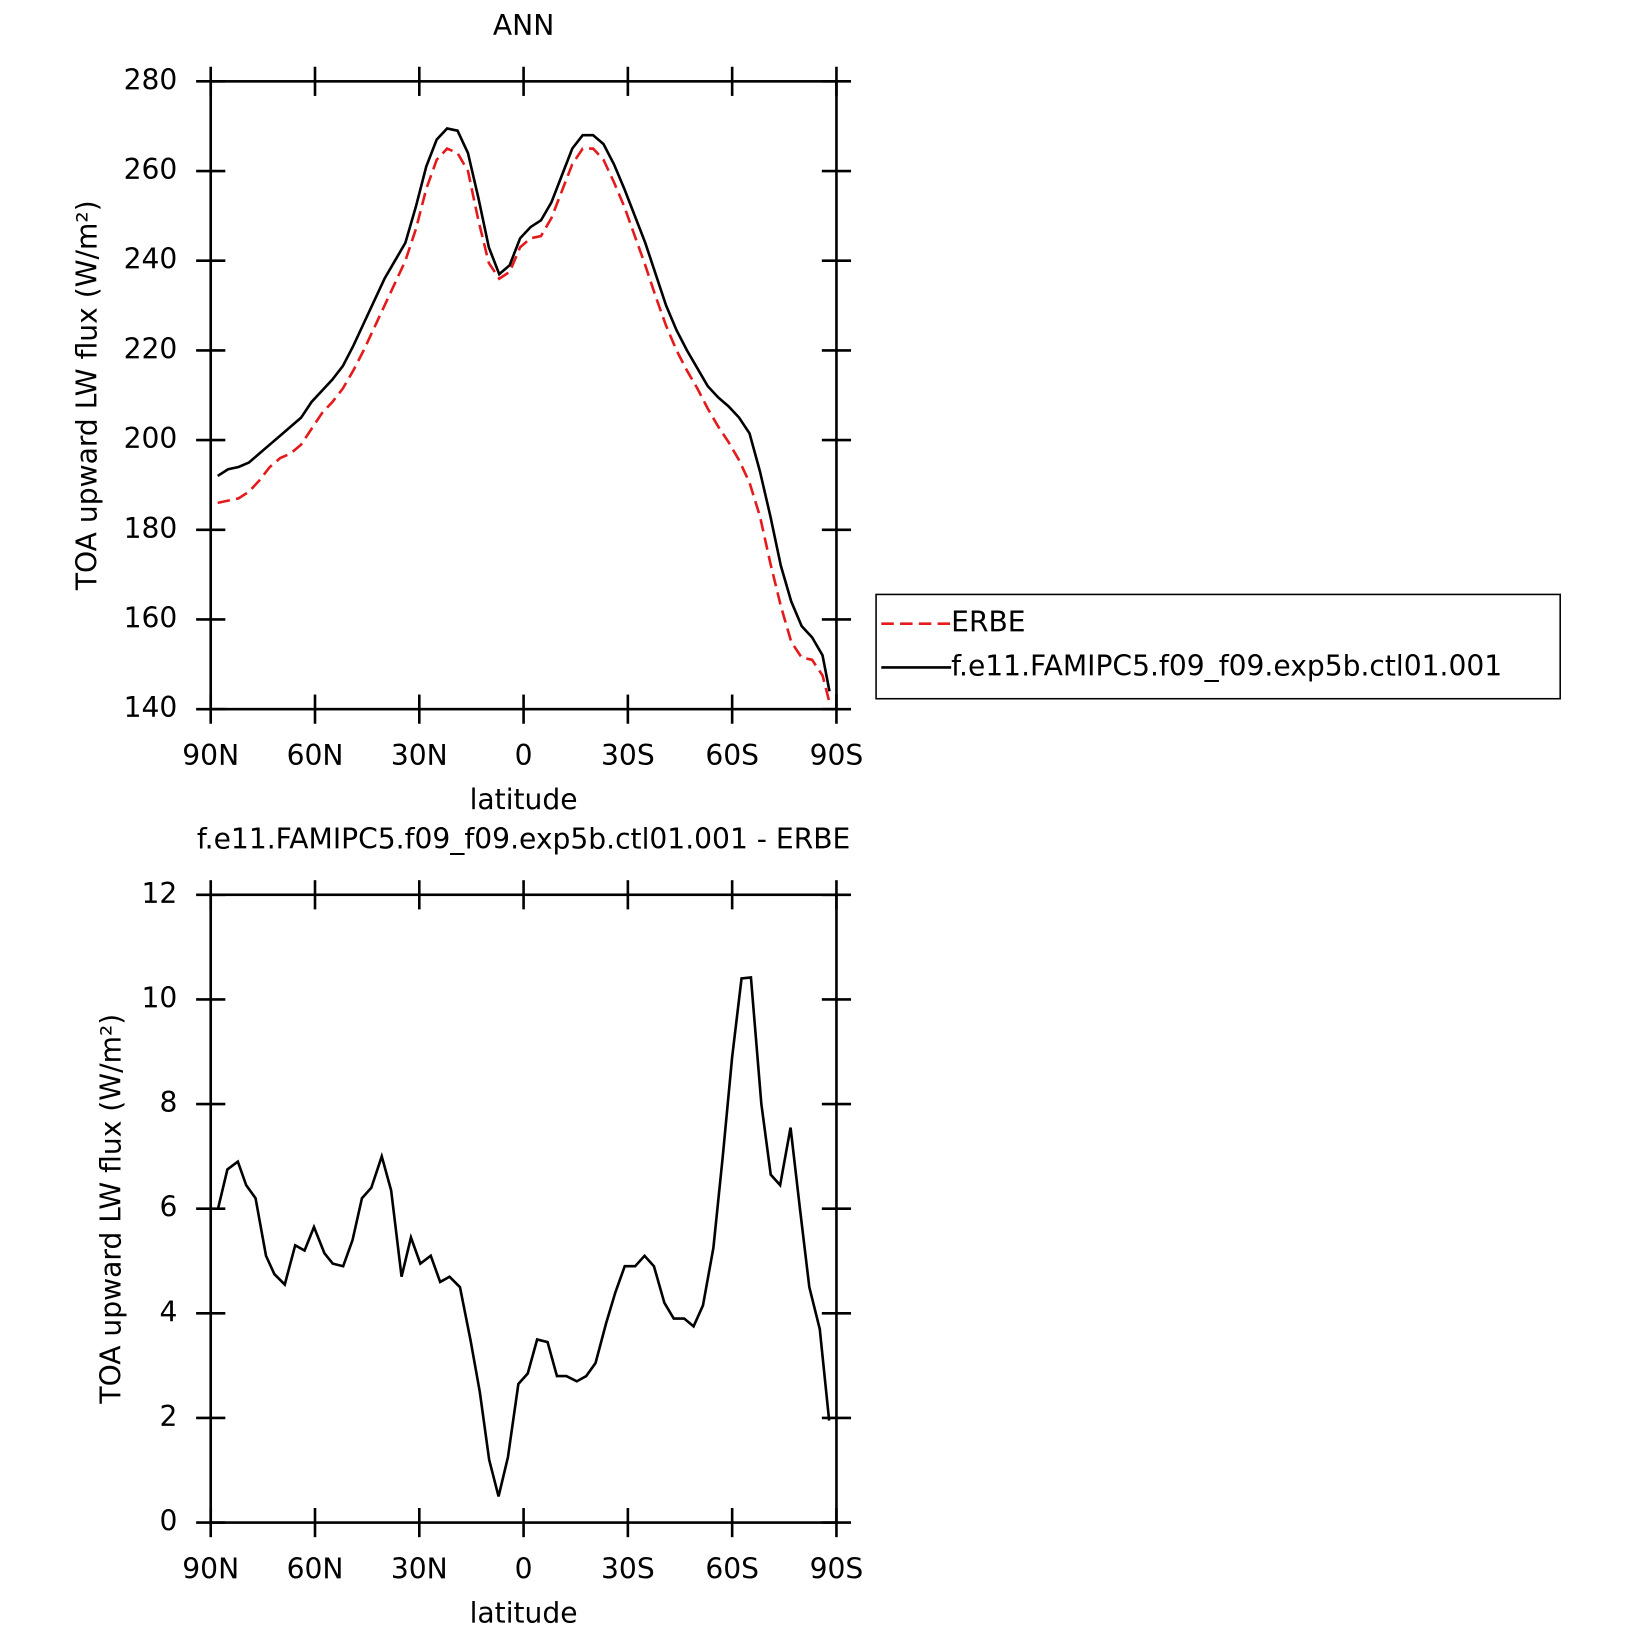  What do you see at coordinates (988, 622) in the screenshot?
I see `legend-label: ERBE` at bounding box center [988, 622].